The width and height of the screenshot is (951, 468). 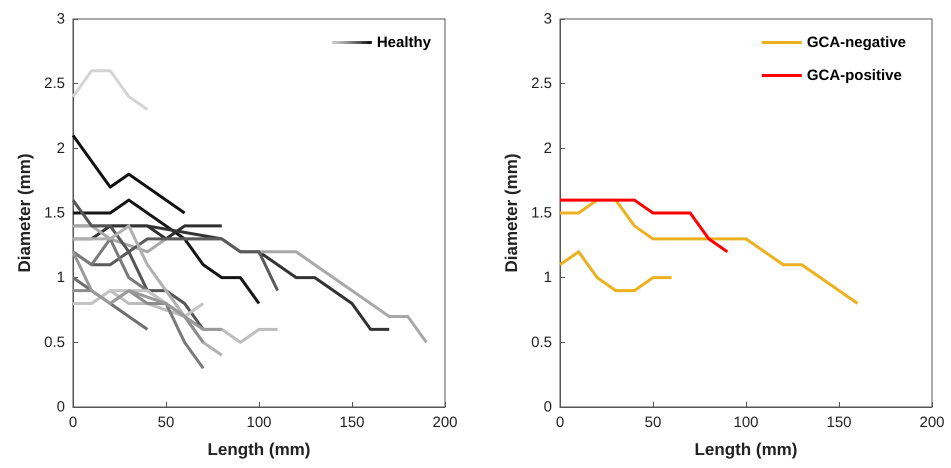 I want to click on legend-label: Healthy, so click(x=404, y=42).